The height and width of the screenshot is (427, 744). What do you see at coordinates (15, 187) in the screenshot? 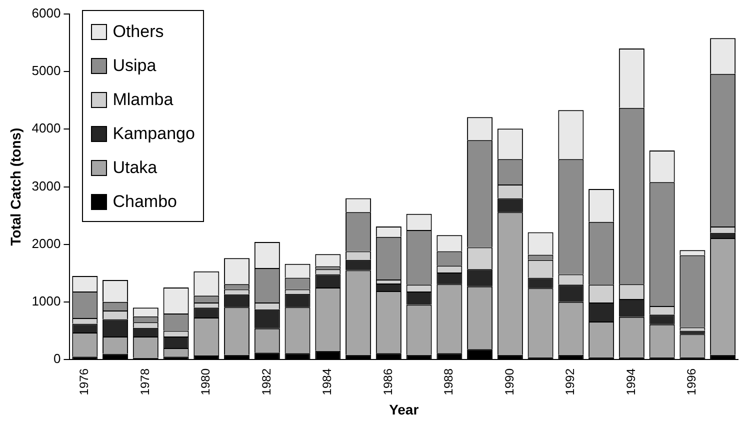
I see `y-axis-title: Total Catch (tons)` at bounding box center [15, 187].